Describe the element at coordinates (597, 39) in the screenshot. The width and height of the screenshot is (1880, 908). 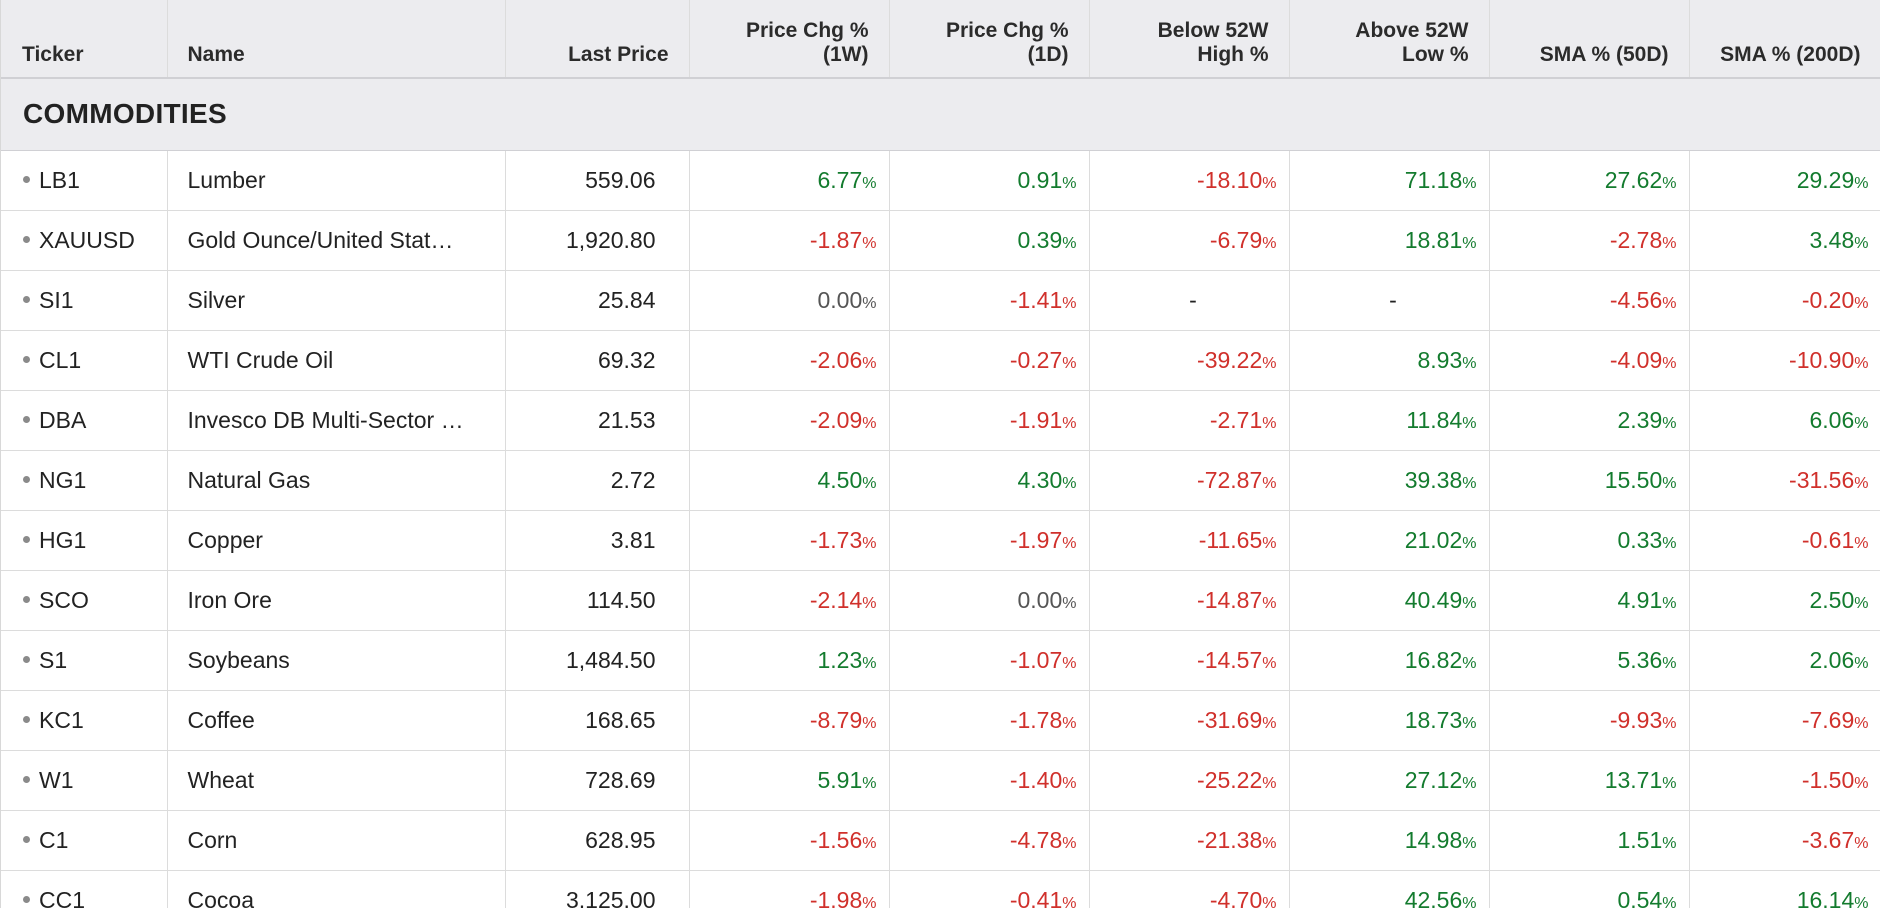
I see `column-header-last-price: Last Price` at that location.